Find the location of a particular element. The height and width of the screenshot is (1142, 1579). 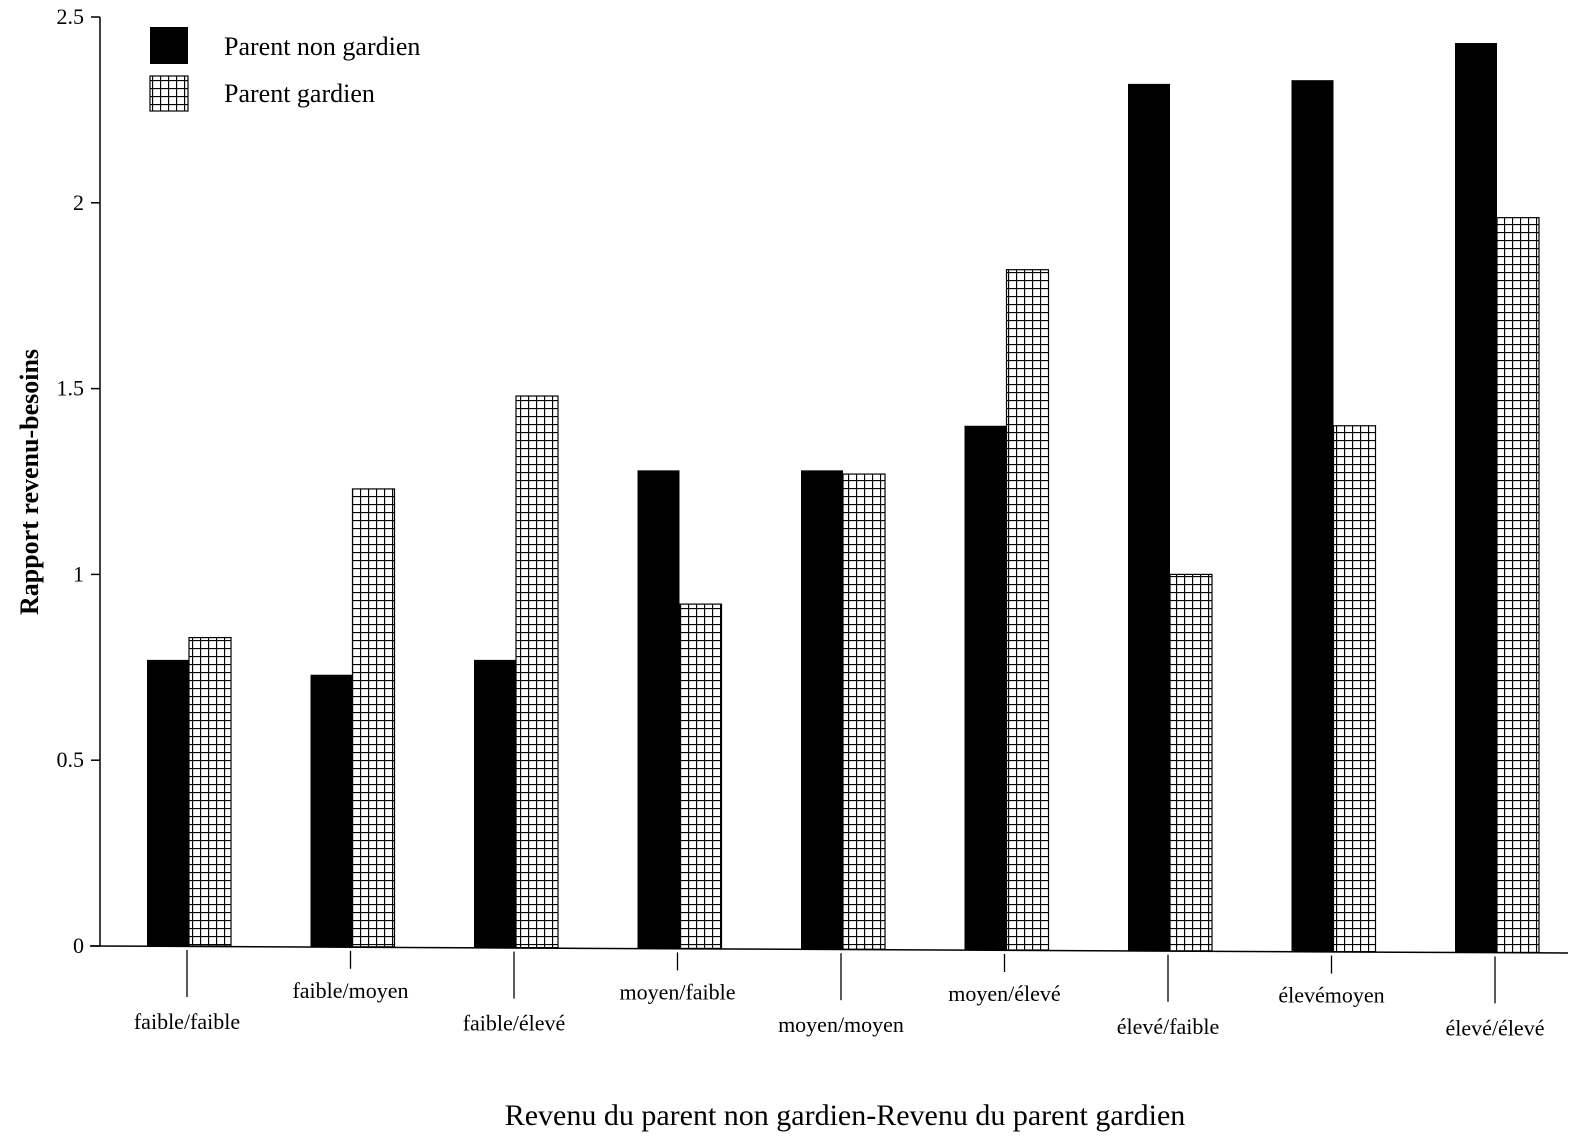

x-axis-line is located at coordinates (829, 949).